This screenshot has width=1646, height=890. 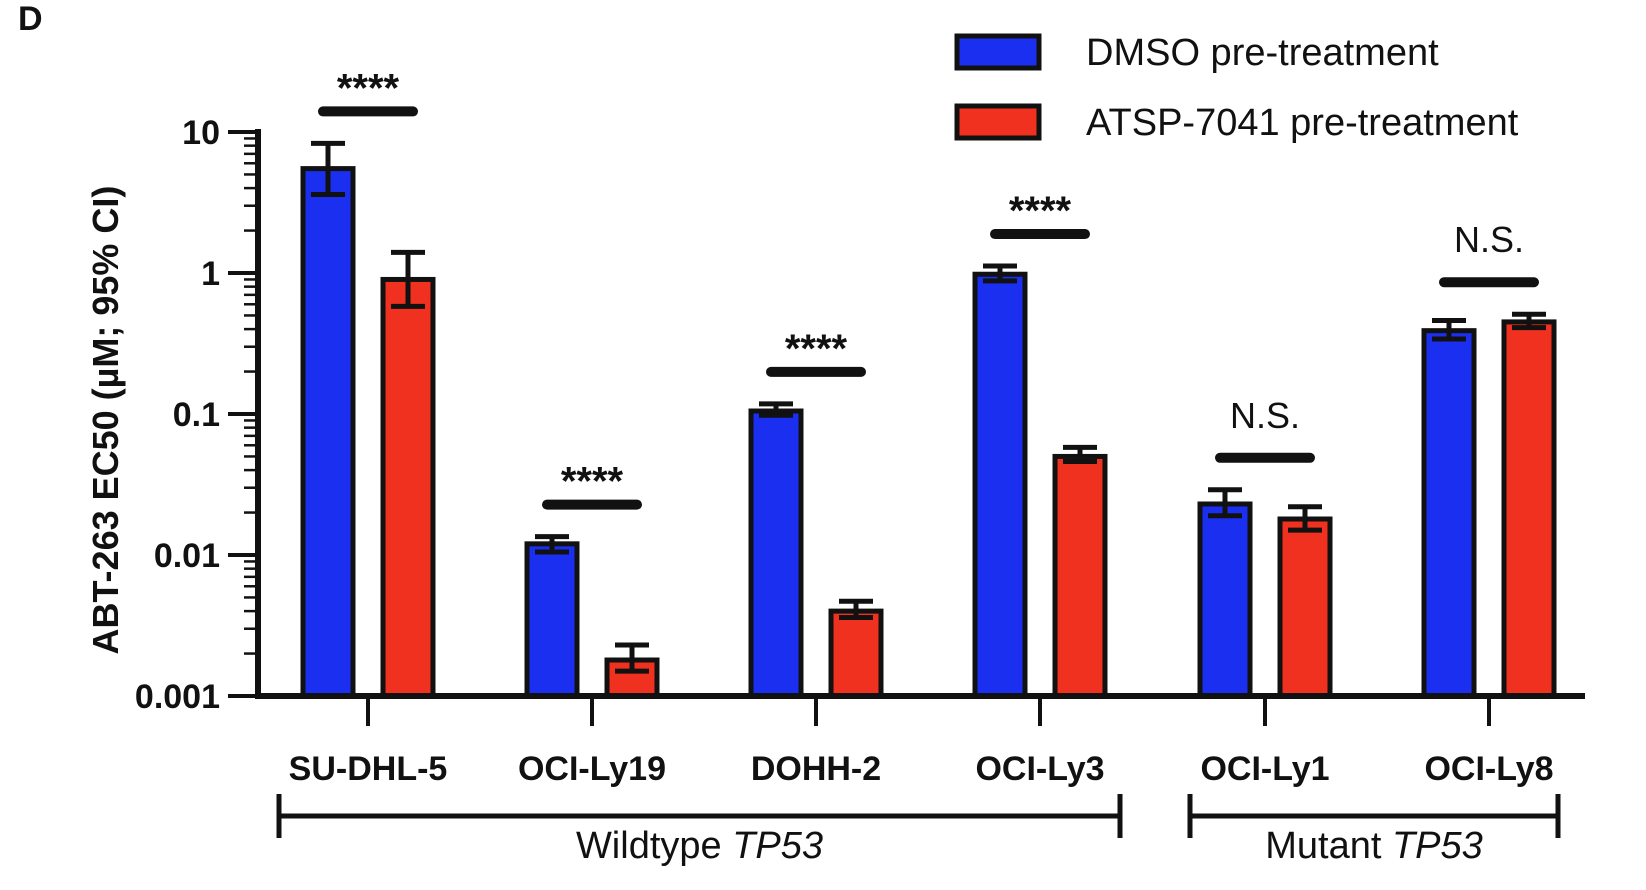 I want to click on bar-dmso-oci-ly1, so click(x=1225, y=600).